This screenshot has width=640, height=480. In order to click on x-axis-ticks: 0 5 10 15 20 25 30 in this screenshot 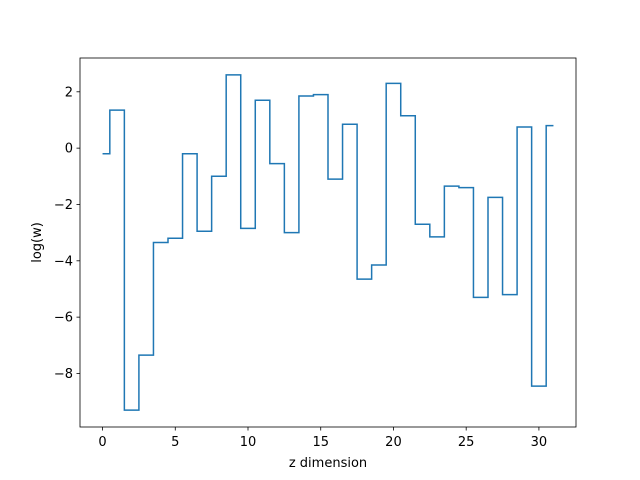, I will do `click(322, 438)`.